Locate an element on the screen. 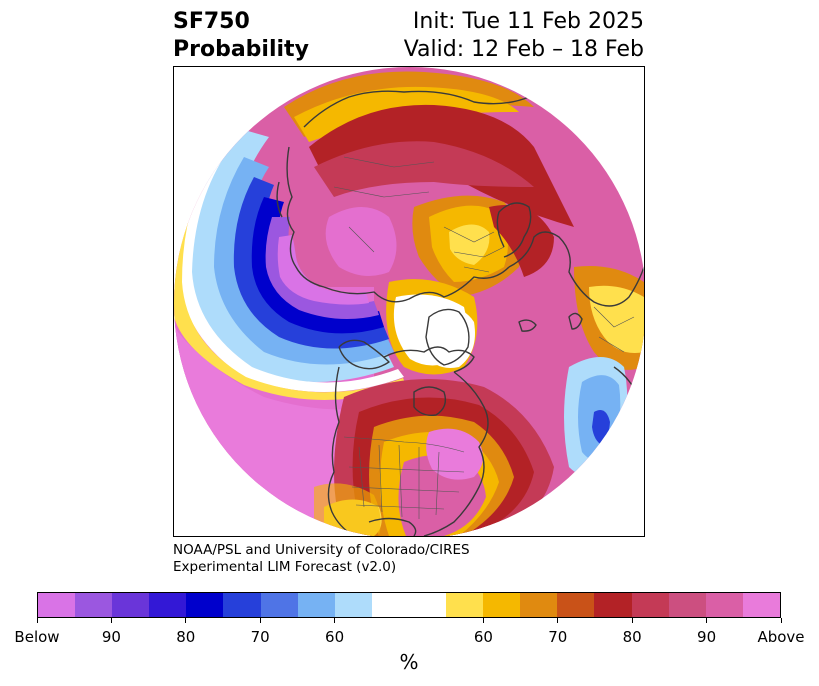  colorbar-units: % is located at coordinates (409, 662).